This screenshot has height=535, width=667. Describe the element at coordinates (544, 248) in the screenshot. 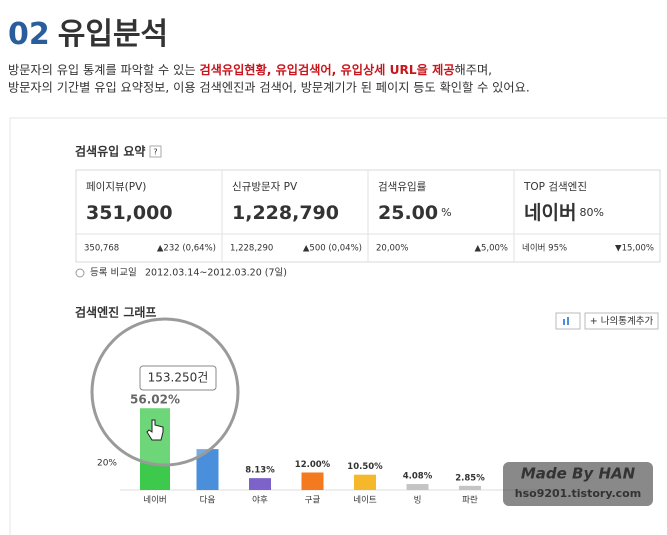

I see `card-compare: 네이버 95%` at that location.